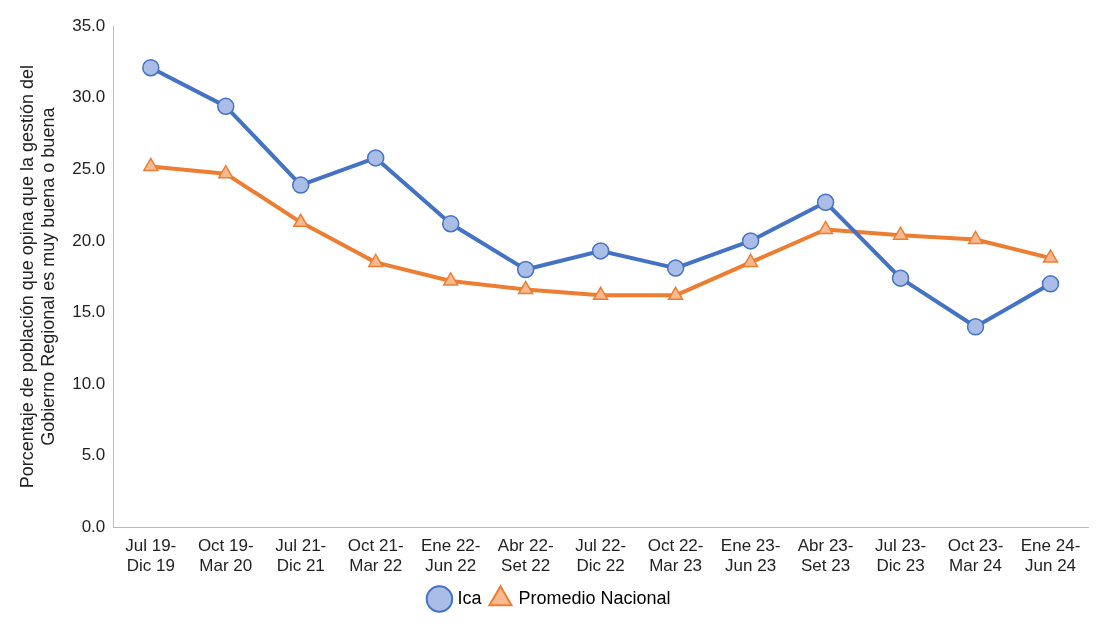 The image size is (1119, 634). Describe the element at coordinates (1050, 556) in the screenshot. I see `x-tick-label: Ene 24-Jun 24` at that location.